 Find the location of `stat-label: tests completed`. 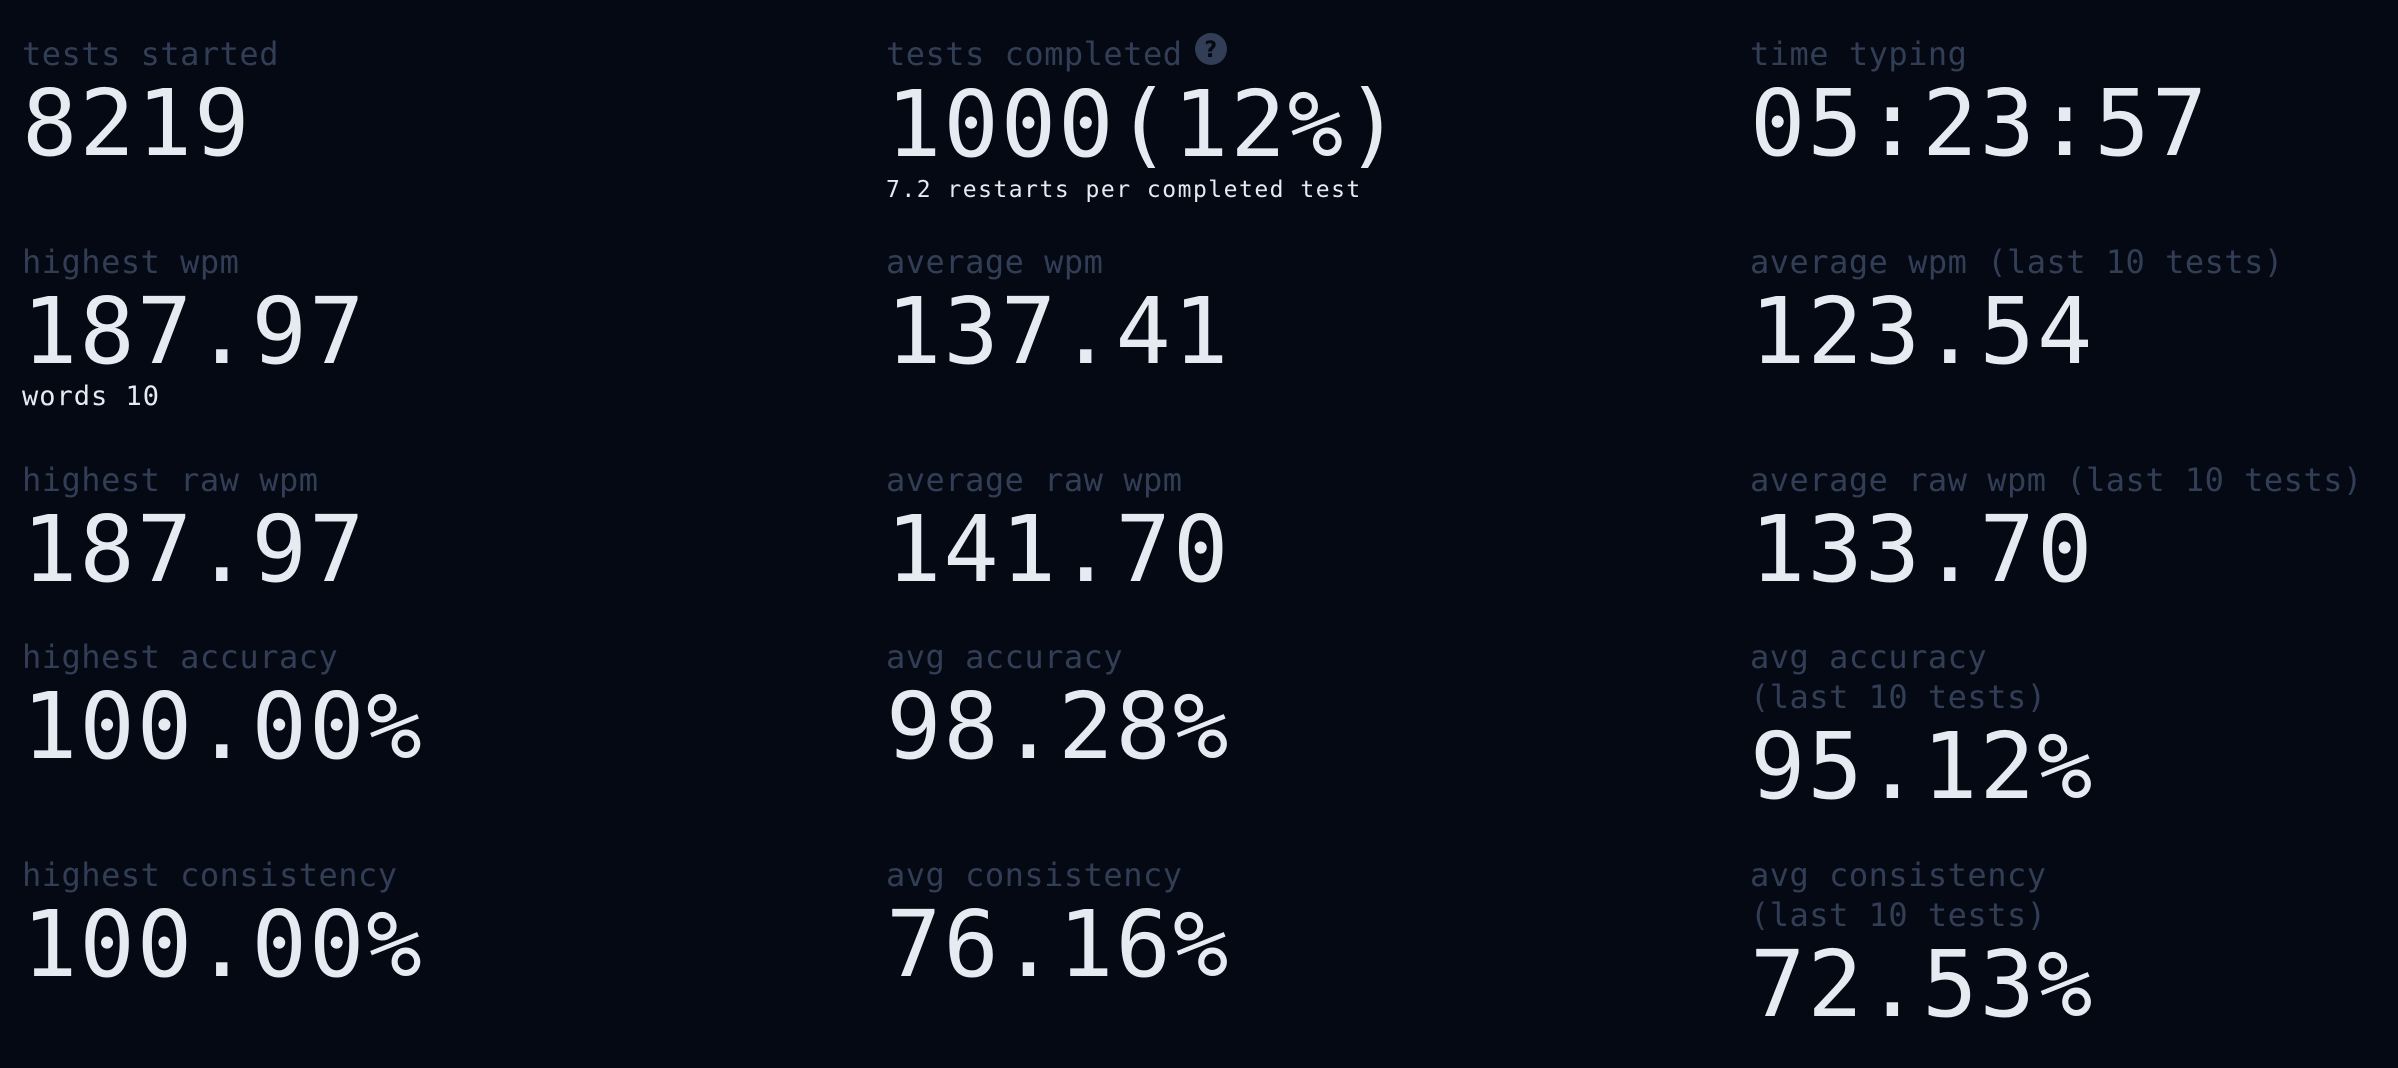

stat-label: tests completed is located at coordinates (1034, 54).